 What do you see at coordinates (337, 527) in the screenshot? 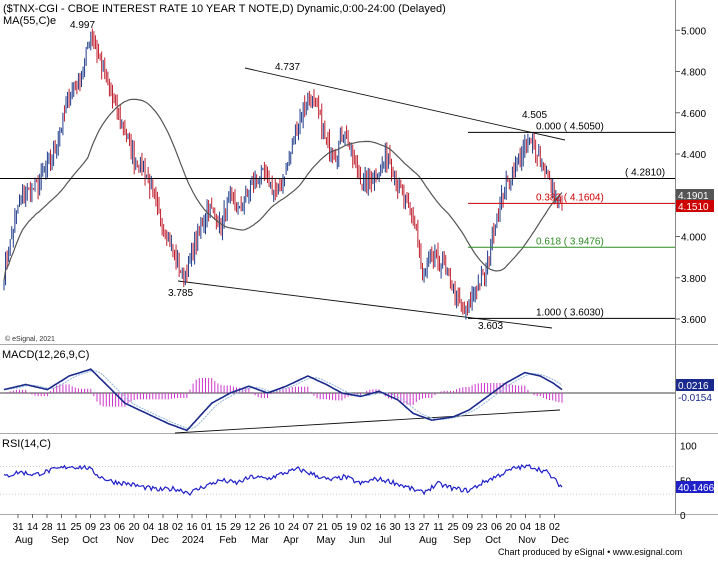
I see `x-day-label: 05` at bounding box center [337, 527].